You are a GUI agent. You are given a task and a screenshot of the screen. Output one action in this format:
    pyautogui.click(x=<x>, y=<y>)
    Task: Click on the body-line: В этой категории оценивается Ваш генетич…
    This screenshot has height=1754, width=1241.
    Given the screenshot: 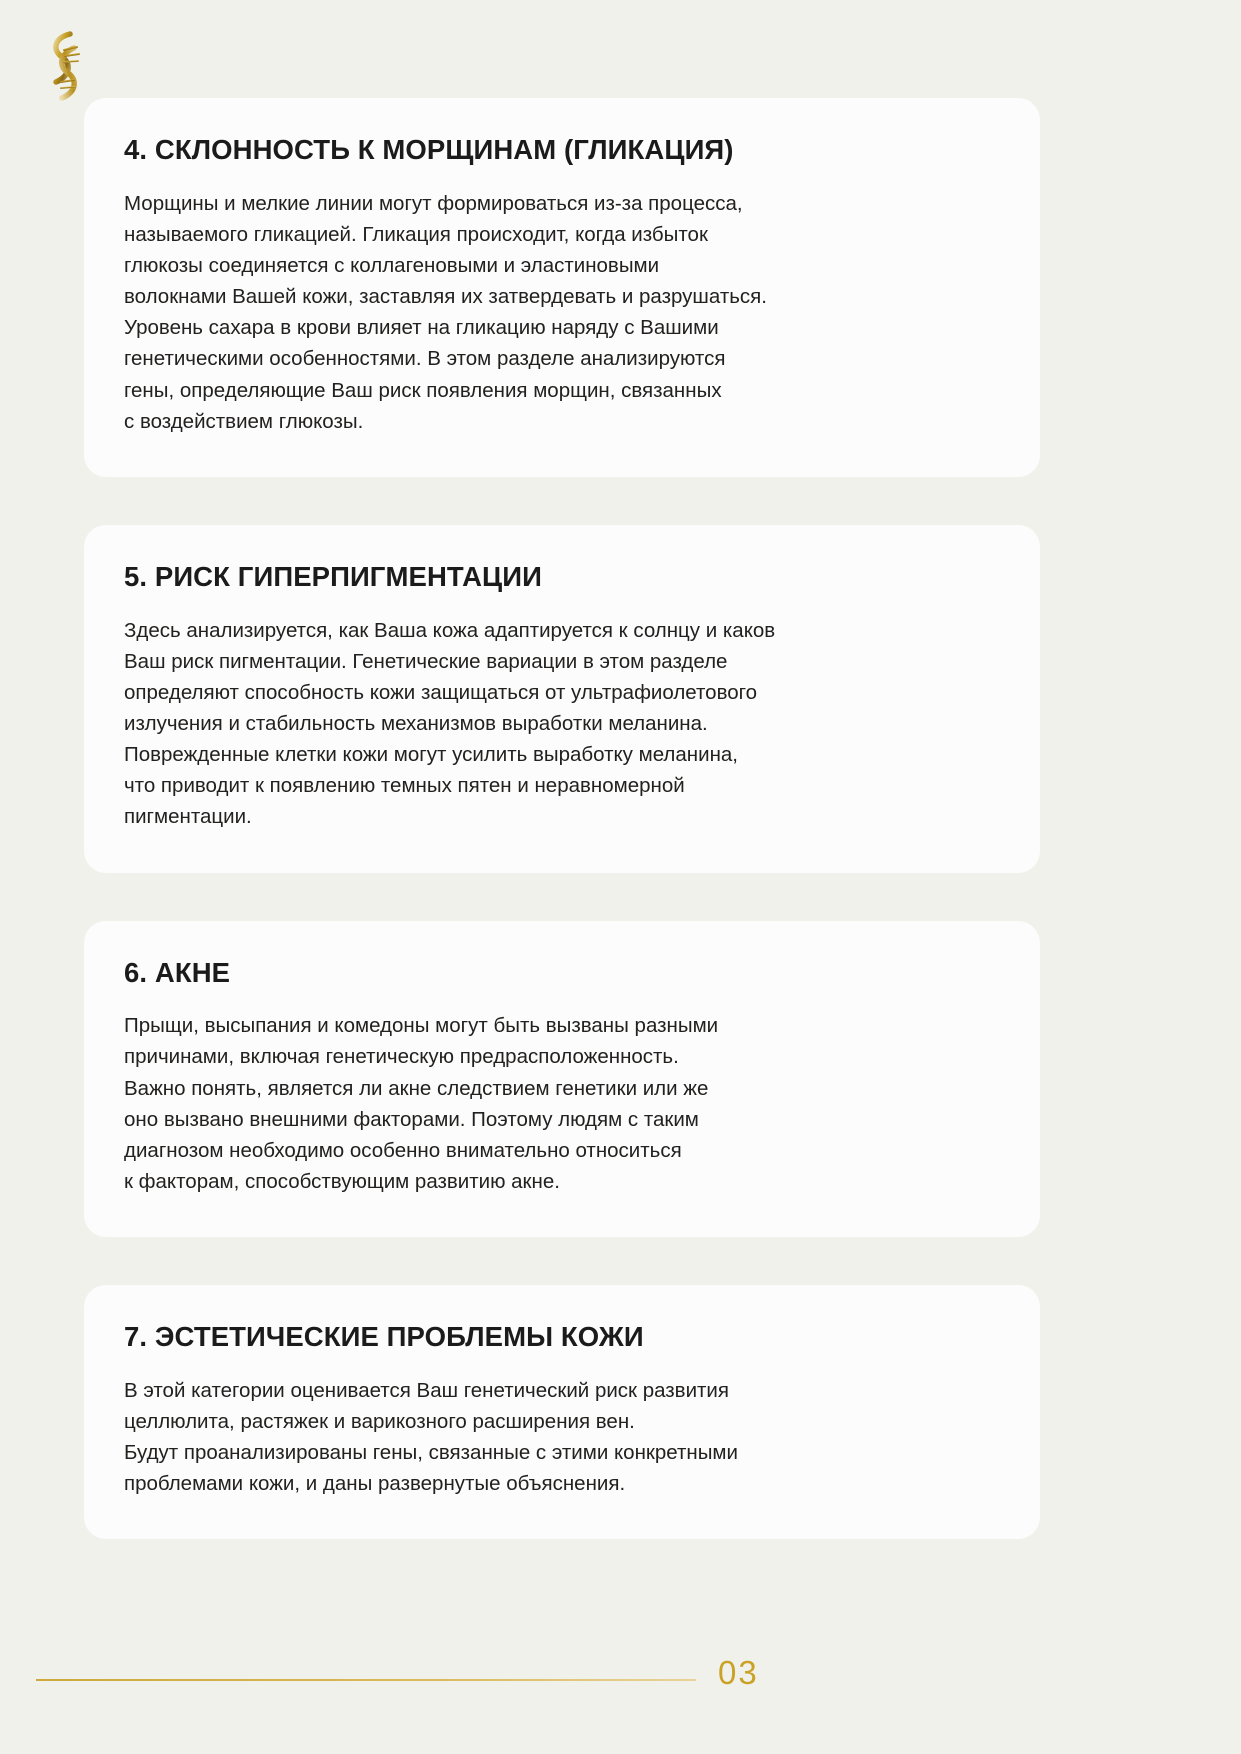 What is the action you would take?
    pyautogui.click(x=426, y=1390)
    